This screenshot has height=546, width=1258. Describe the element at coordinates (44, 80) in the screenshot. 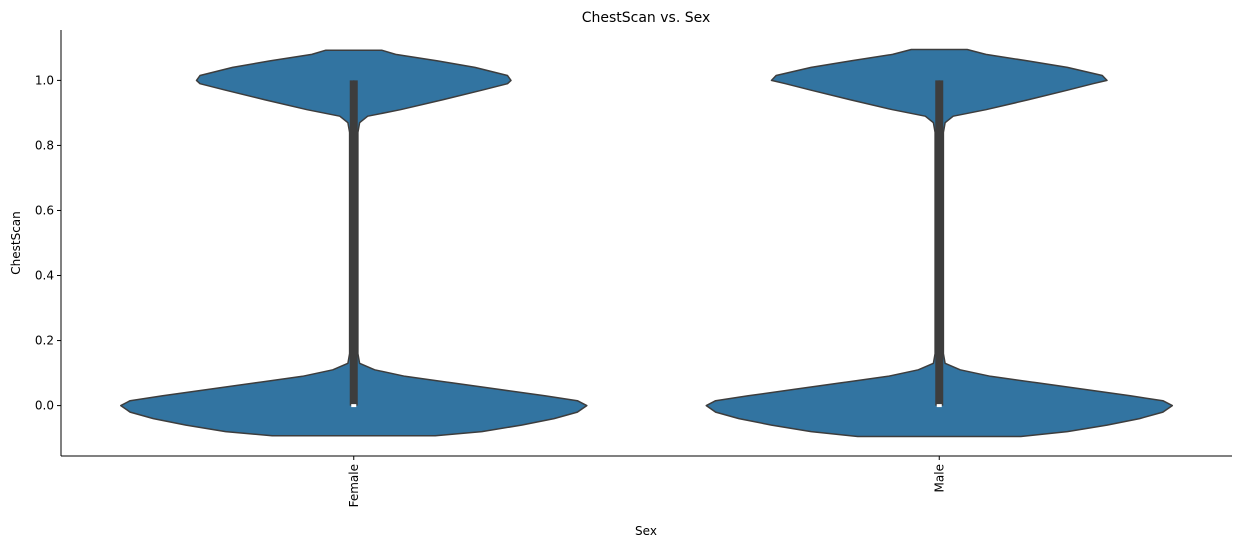

I see `y-tick-label: 1.0` at that location.